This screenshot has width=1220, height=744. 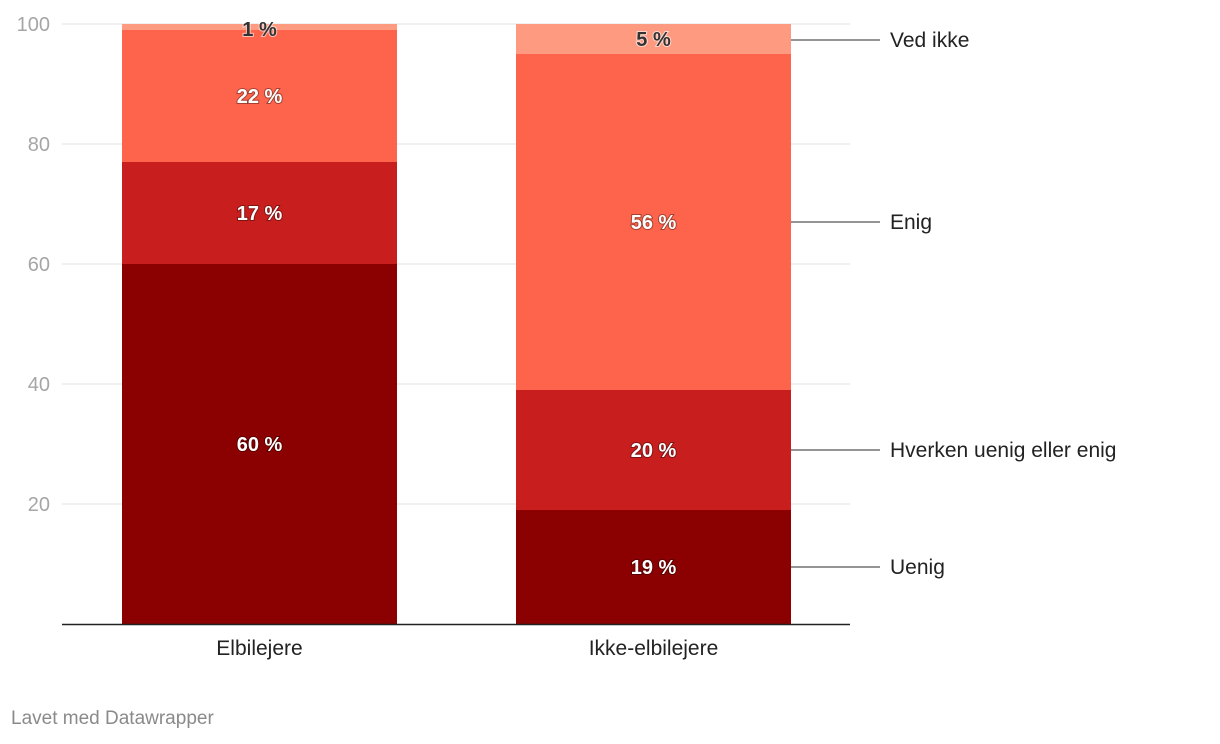 I want to click on y-tick-label: 40, so click(x=39, y=385).